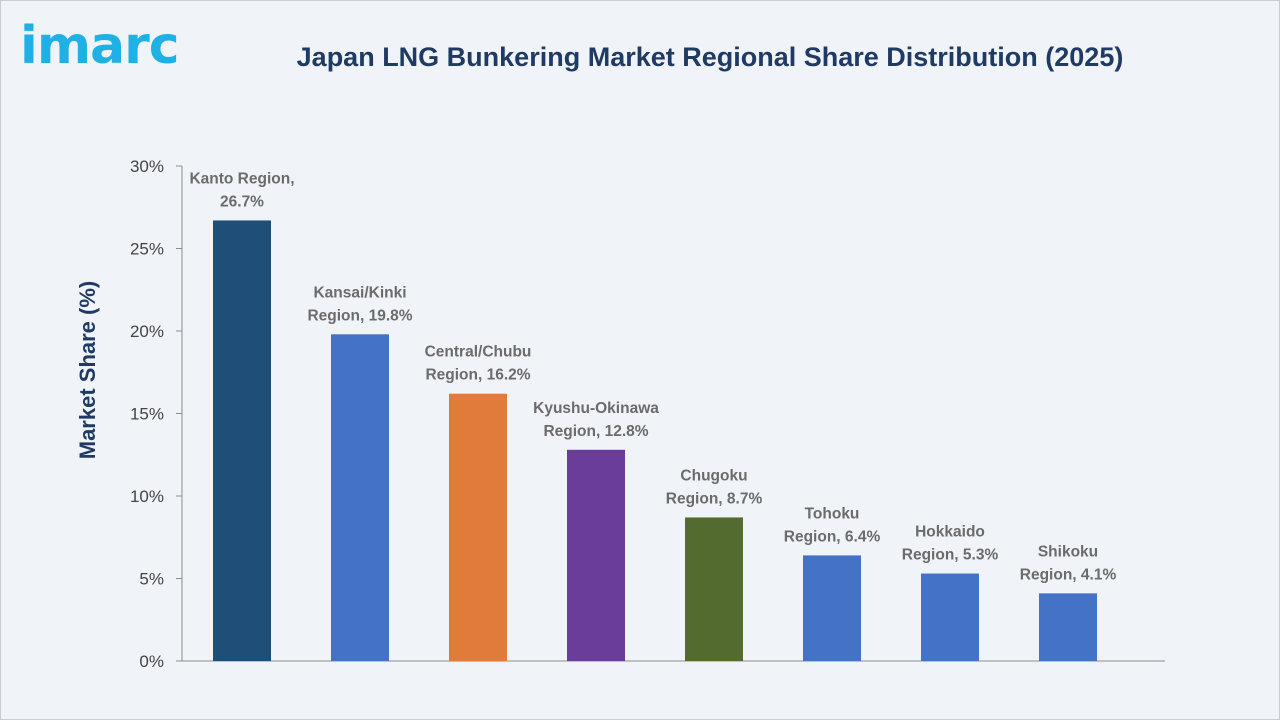 This screenshot has width=1280, height=720. What do you see at coordinates (242, 440) in the screenshot?
I see `bar-kanto-region` at bounding box center [242, 440].